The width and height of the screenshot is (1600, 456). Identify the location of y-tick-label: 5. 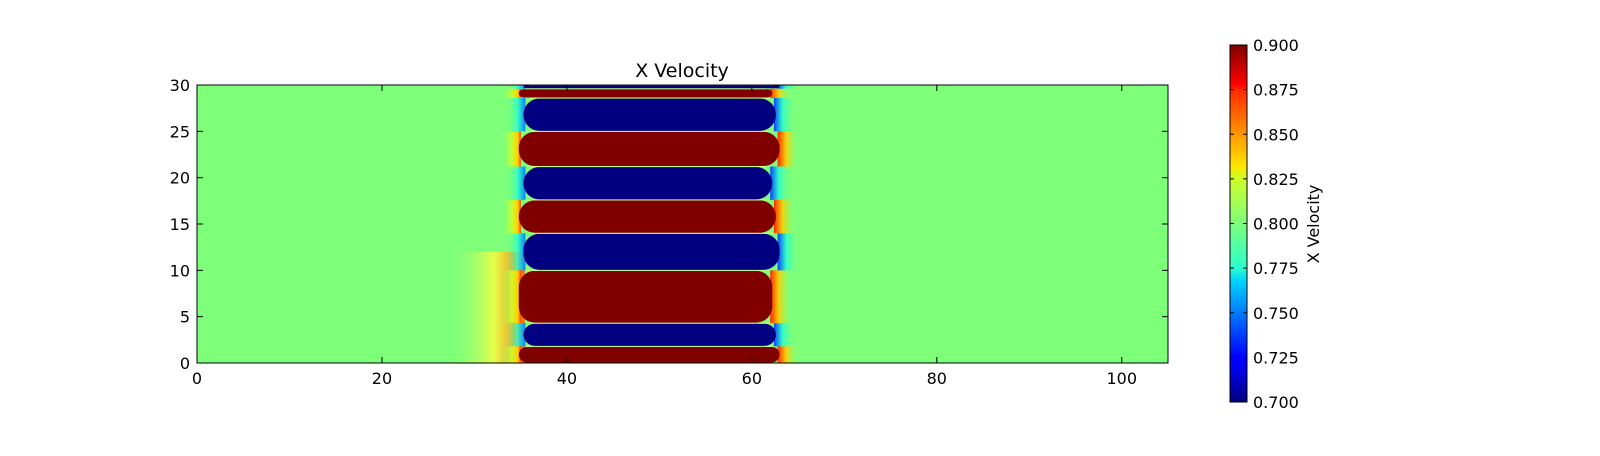
(185, 317).